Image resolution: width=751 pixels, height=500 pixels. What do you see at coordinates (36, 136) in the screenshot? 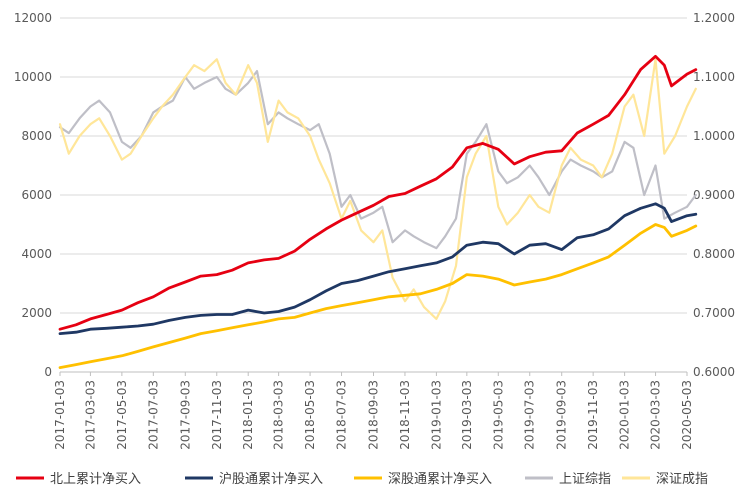
I see `left-tick-label: 8000` at bounding box center [36, 136].